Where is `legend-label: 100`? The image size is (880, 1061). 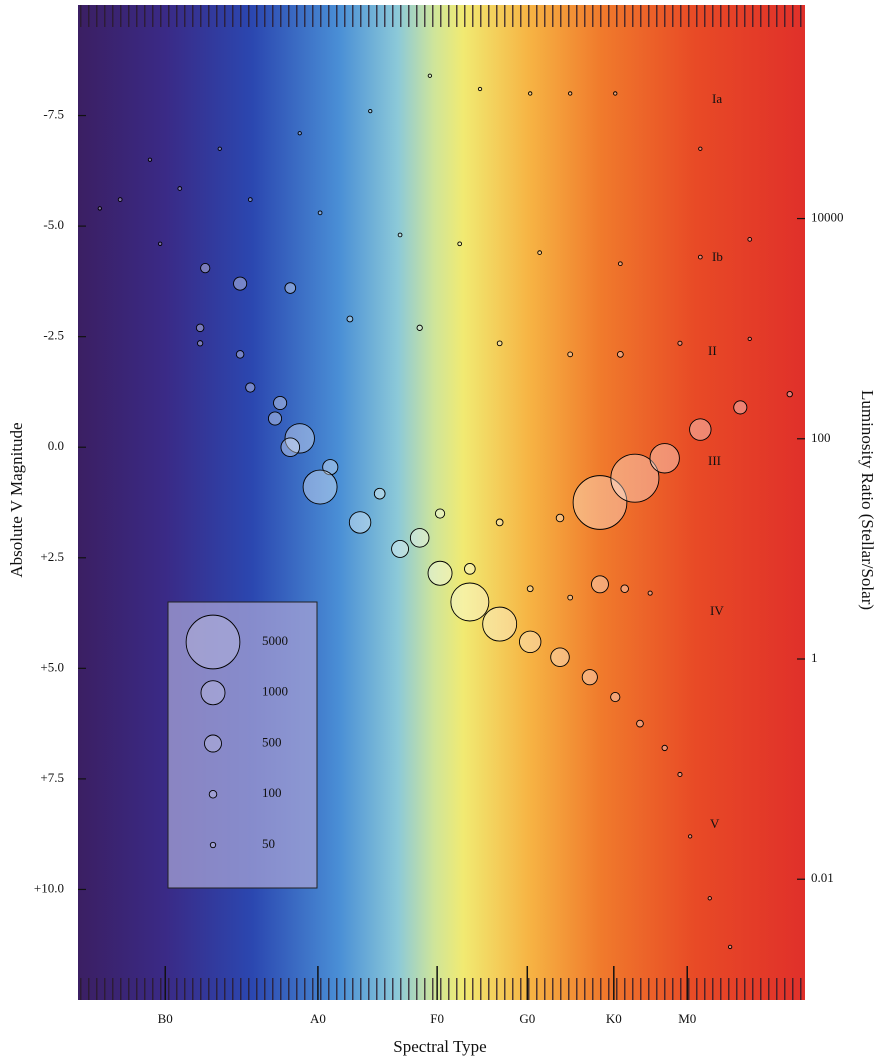
legend-label: 100 is located at coordinates (272, 792).